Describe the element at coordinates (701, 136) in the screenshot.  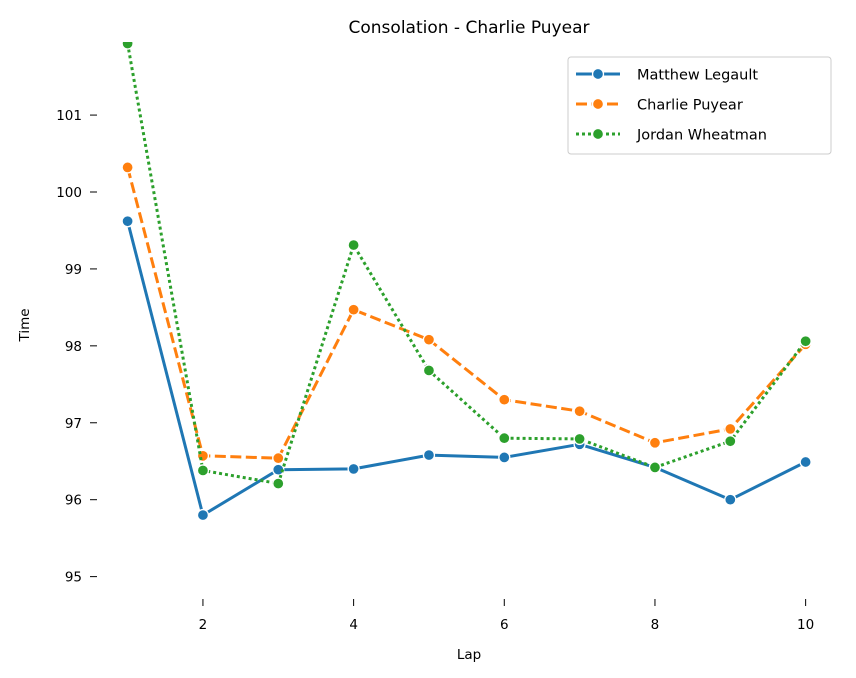
I see `legend-label: Jordan Wheatman` at that location.